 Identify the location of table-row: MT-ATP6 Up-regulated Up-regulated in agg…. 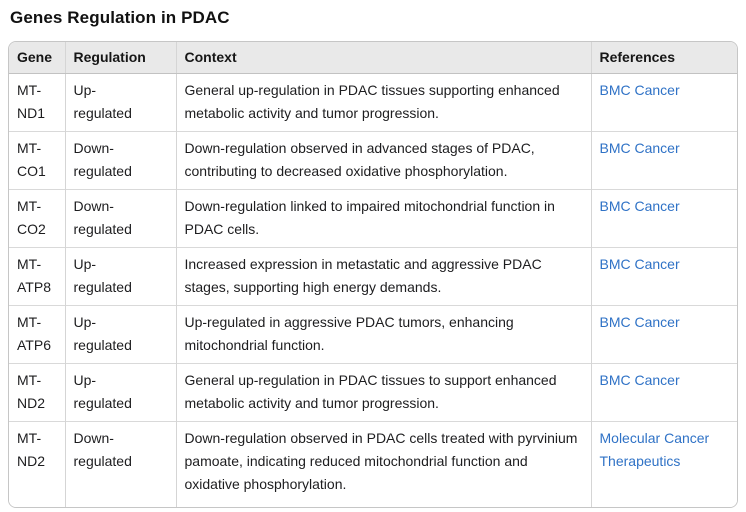
(373, 334).